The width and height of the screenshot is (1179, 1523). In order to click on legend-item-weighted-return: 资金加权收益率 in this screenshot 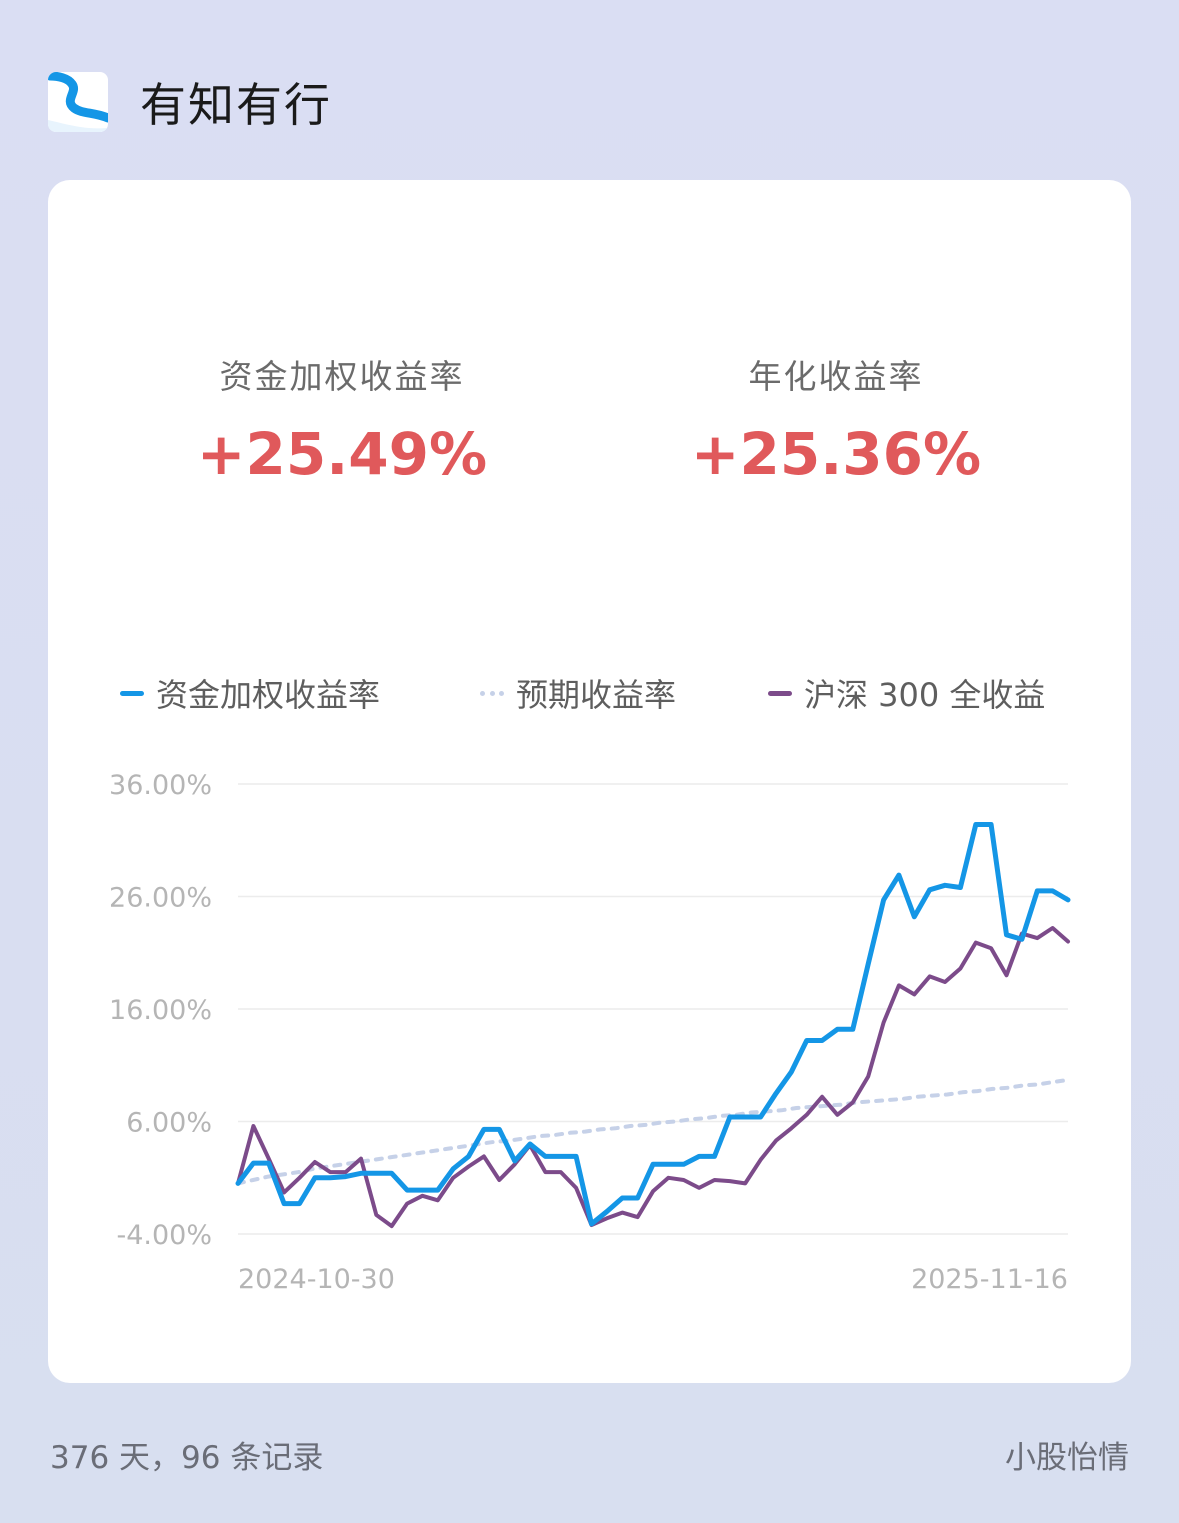, I will do `click(250, 693)`.